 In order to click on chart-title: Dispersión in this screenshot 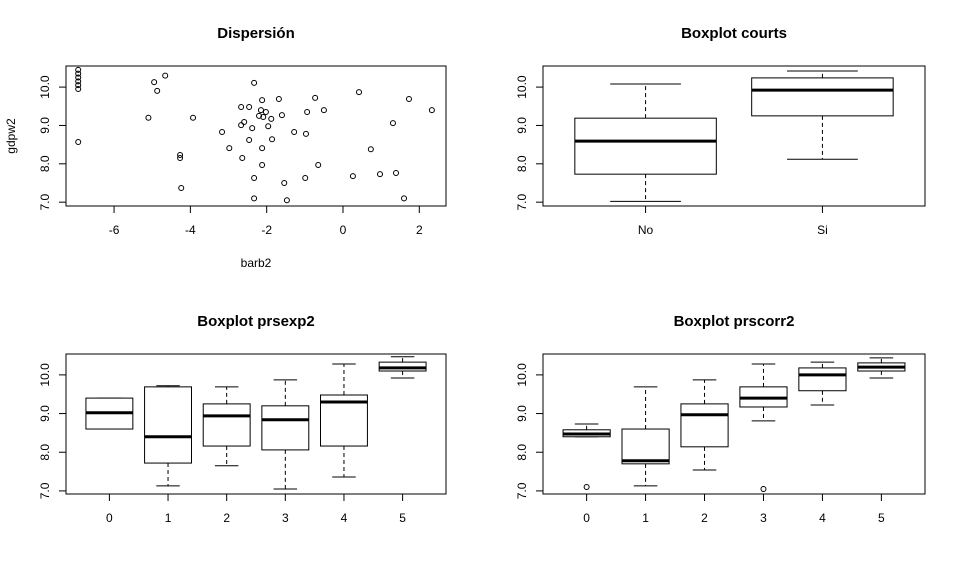, I will do `click(256, 33)`.